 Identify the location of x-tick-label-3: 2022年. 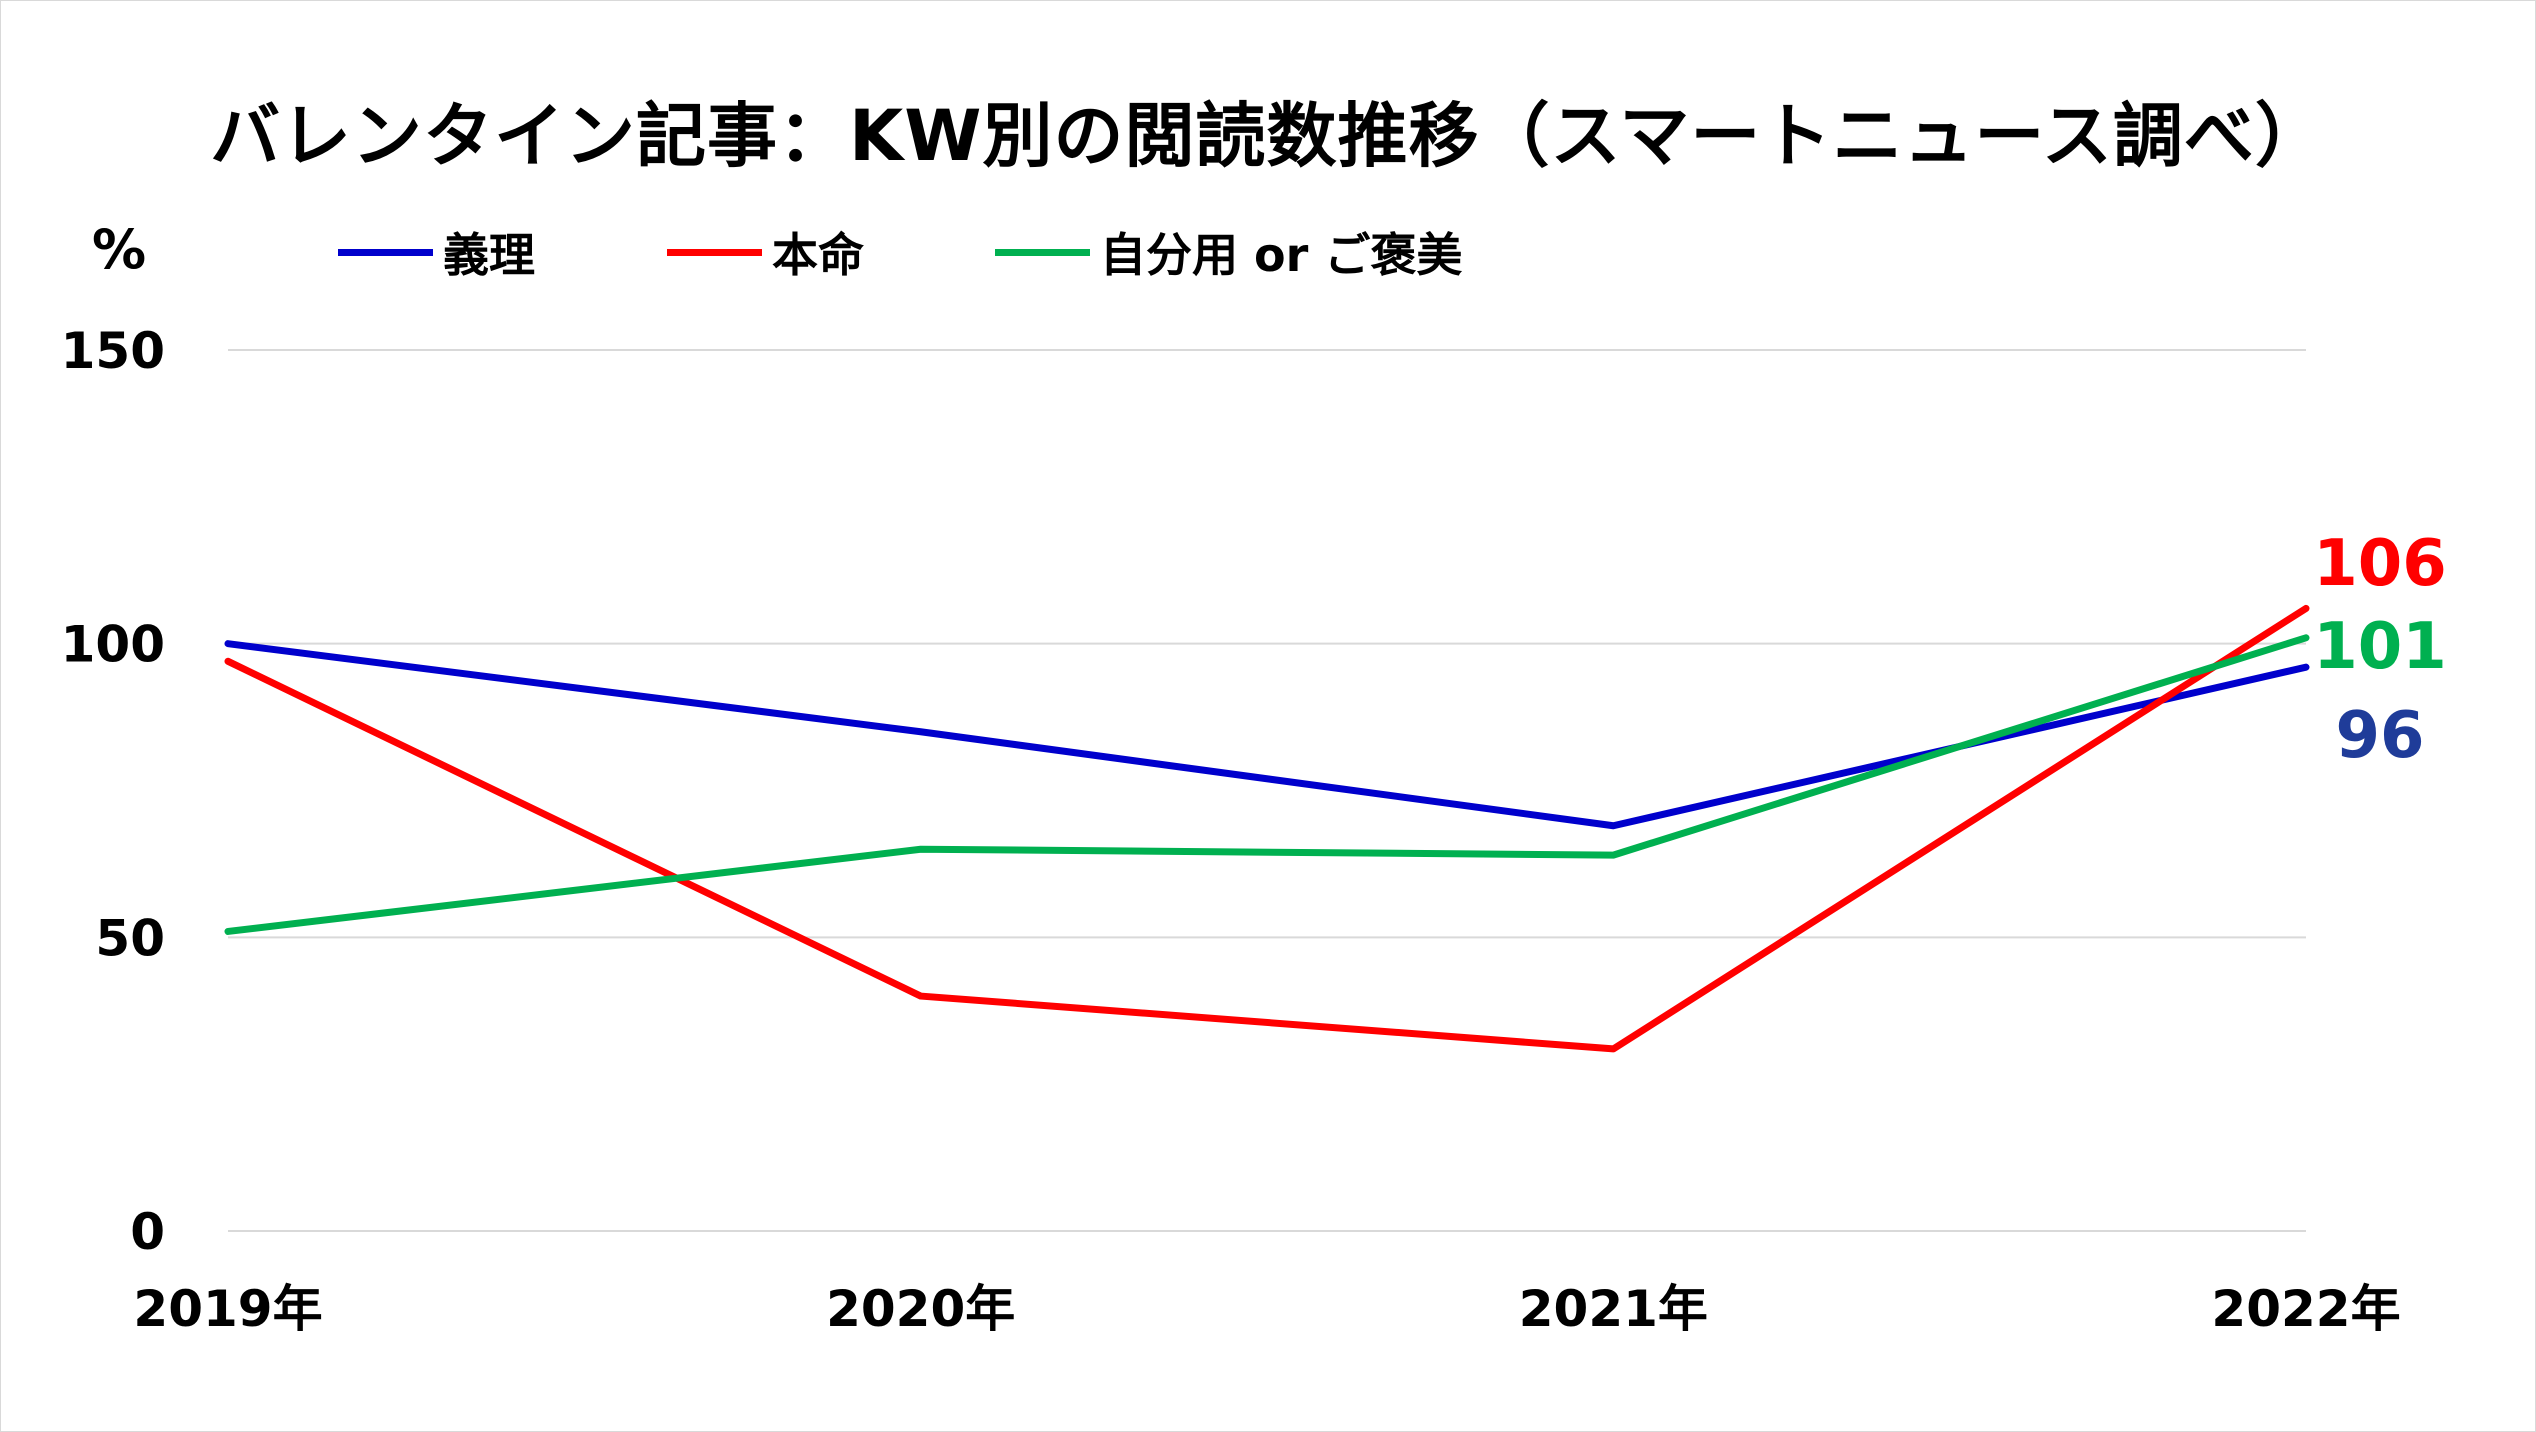
(2305, 1309).